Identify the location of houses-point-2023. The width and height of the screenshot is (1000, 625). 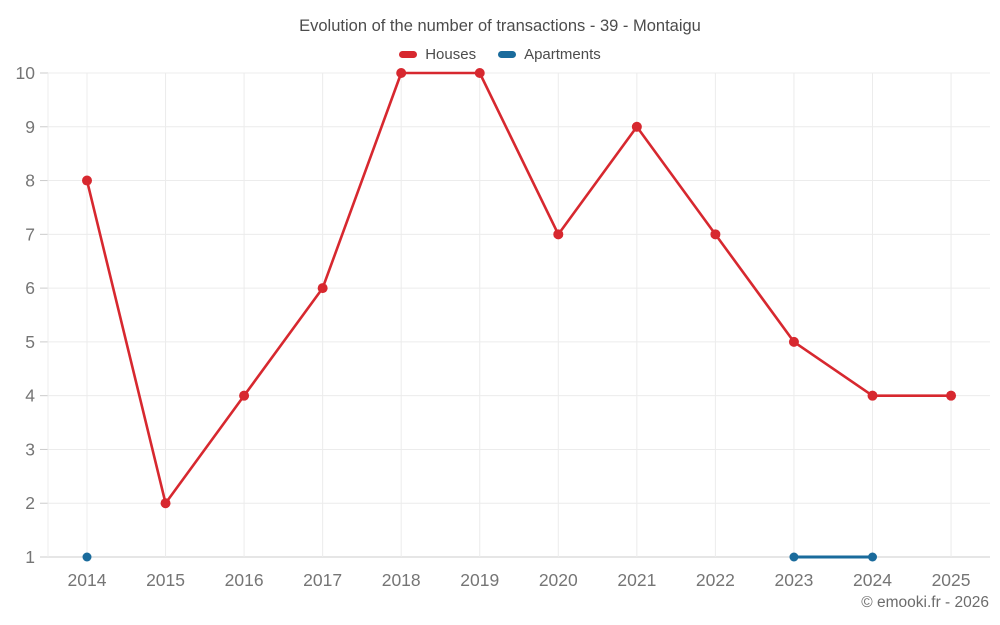
(793, 341).